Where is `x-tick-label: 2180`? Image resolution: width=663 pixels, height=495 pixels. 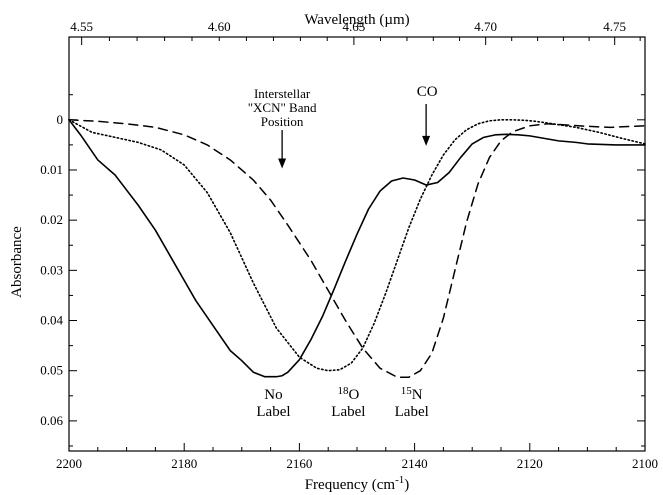 x-tick-label: 2180 is located at coordinates (184, 463).